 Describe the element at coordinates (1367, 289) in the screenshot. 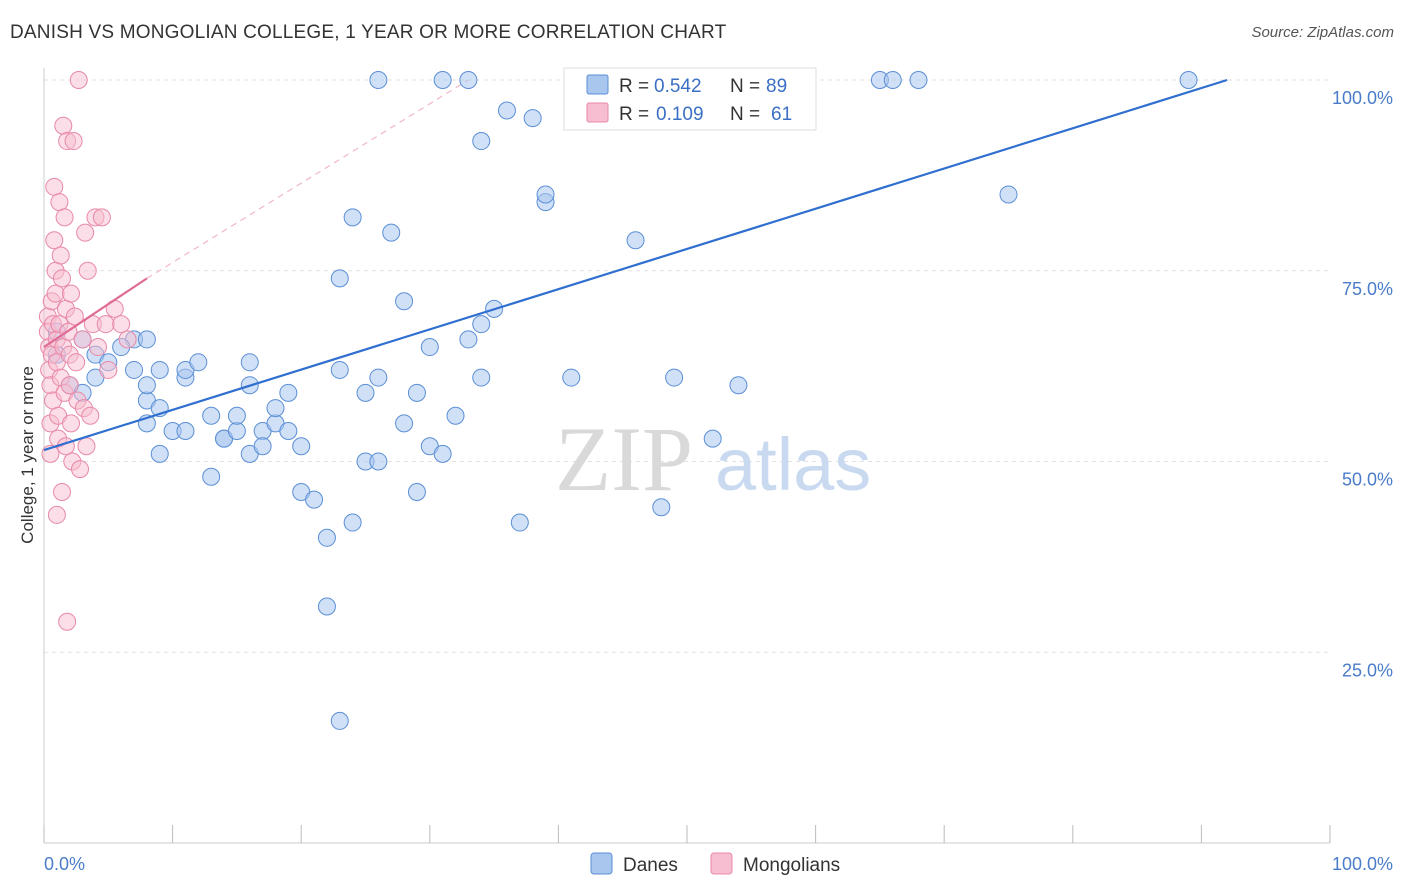

I see `y-tick-label-2: 75.0%` at that location.